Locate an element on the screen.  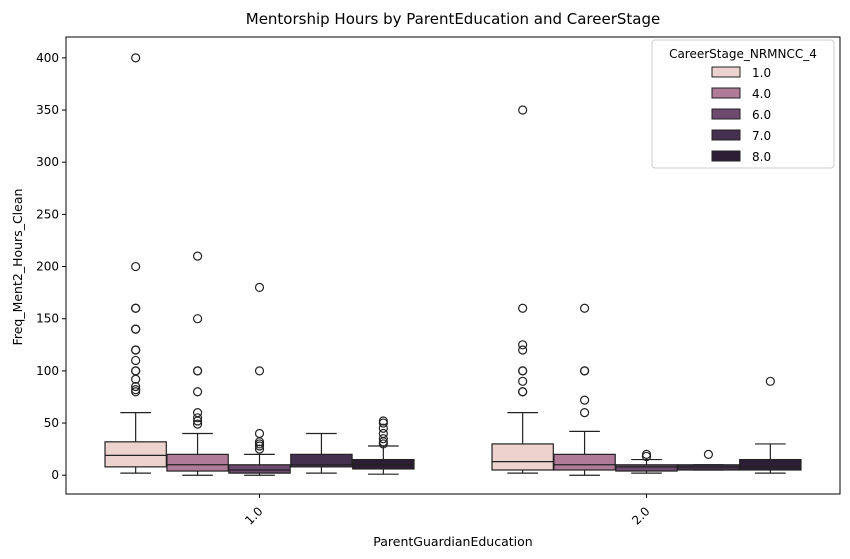
x-tick-label: 1.0 is located at coordinates (253, 515).